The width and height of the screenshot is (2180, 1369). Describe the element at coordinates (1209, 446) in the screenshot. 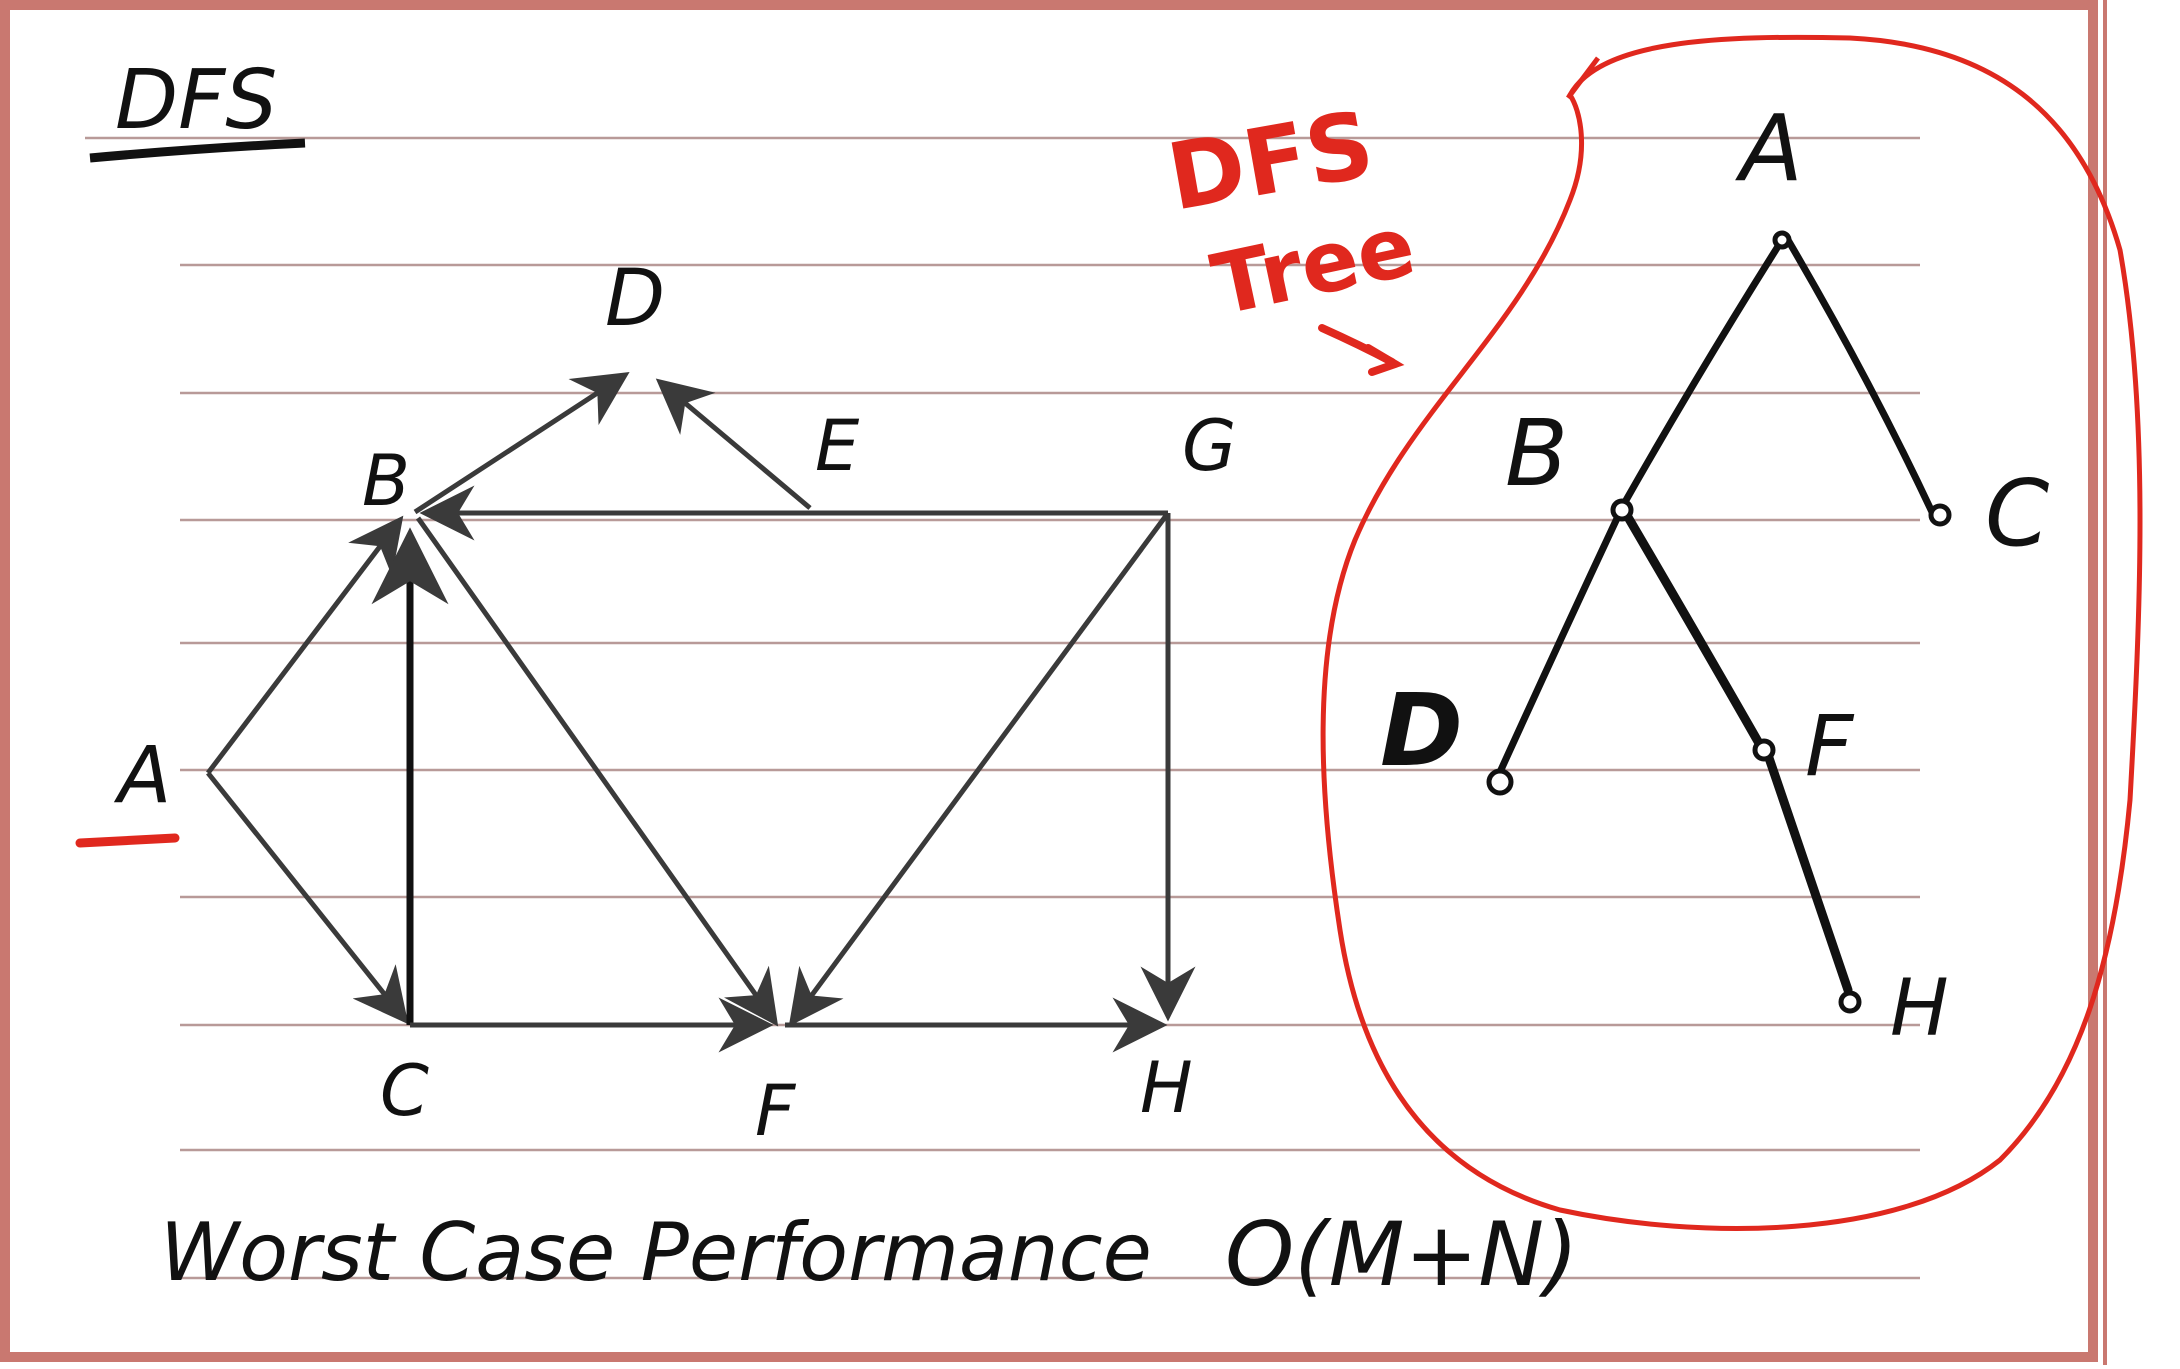

I see `graph-node-G: G` at that location.